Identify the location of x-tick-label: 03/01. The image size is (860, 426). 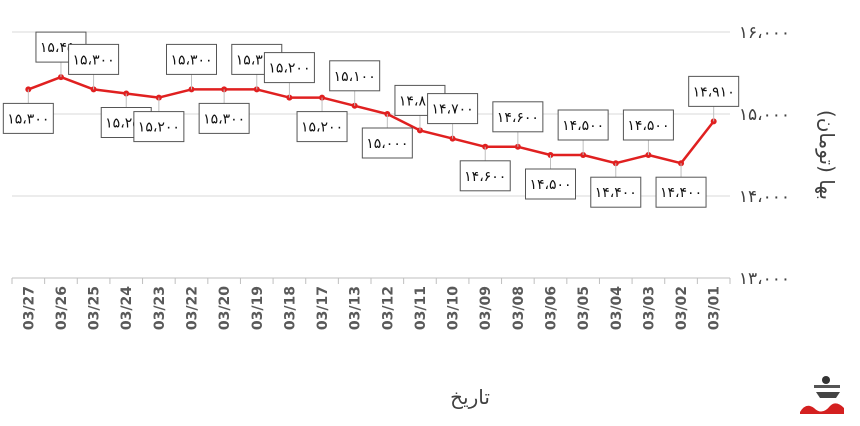
(715, 308).